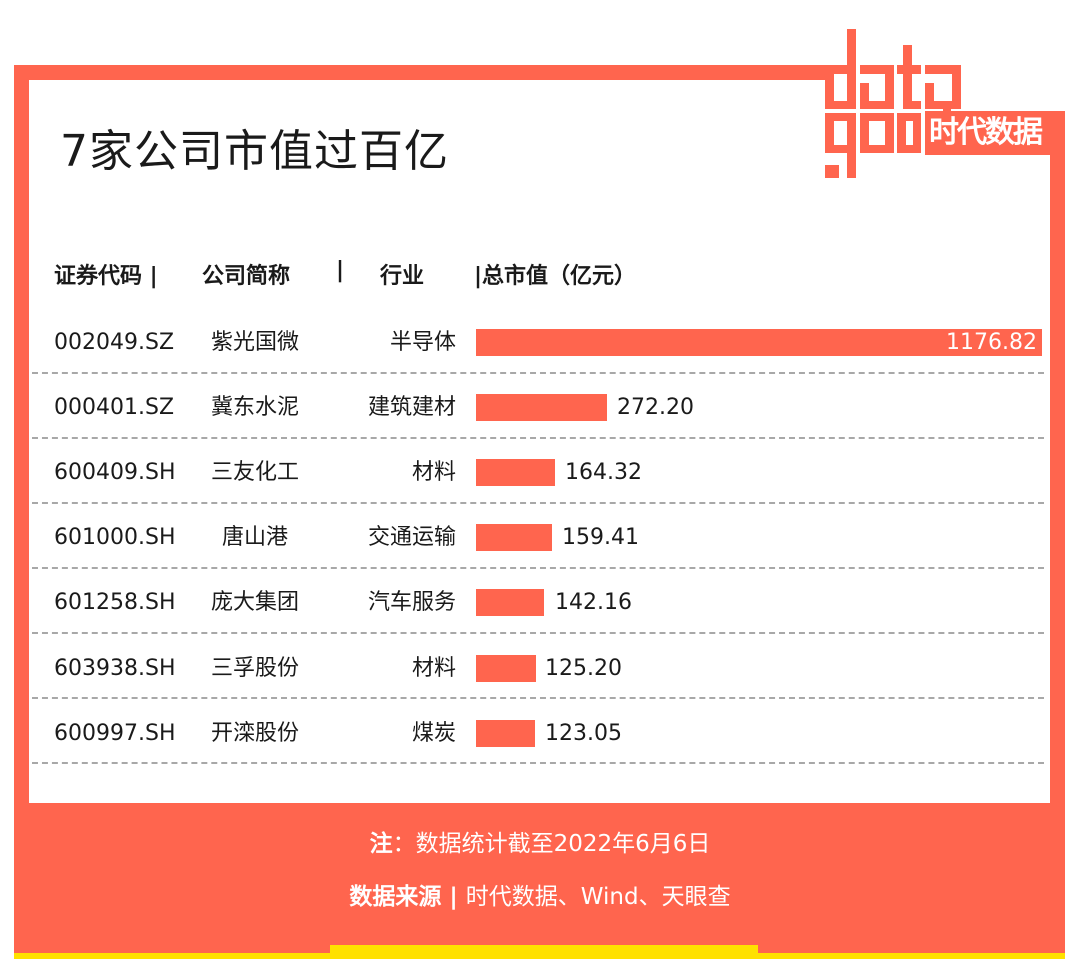 This screenshot has width=1080, height=974. I want to click on row-code: 601258.SH, so click(115, 602).